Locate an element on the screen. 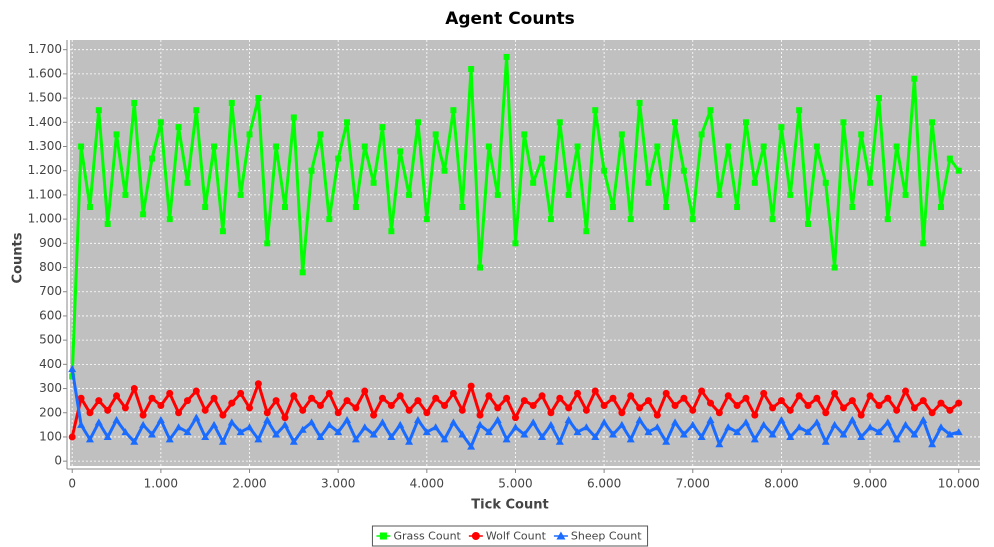  y-tick-label: 1.200 is located at coordinates (45, 170).